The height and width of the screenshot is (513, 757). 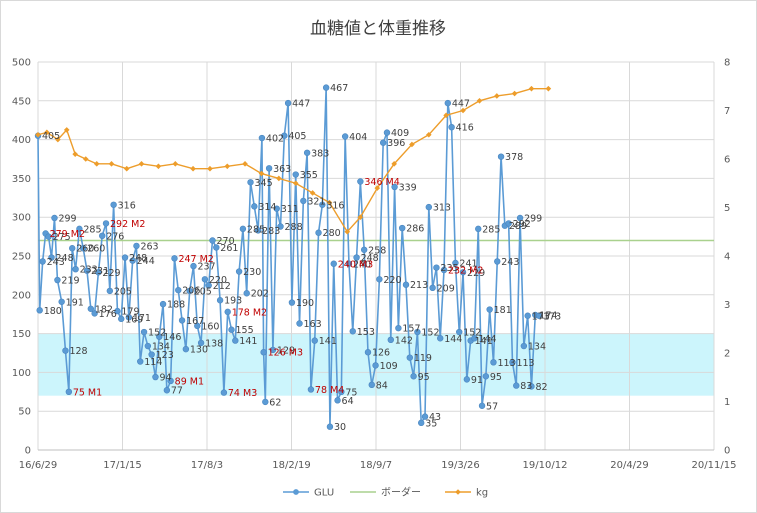 I want to click on glu-data-label: 244, so click(x=146, y=261).